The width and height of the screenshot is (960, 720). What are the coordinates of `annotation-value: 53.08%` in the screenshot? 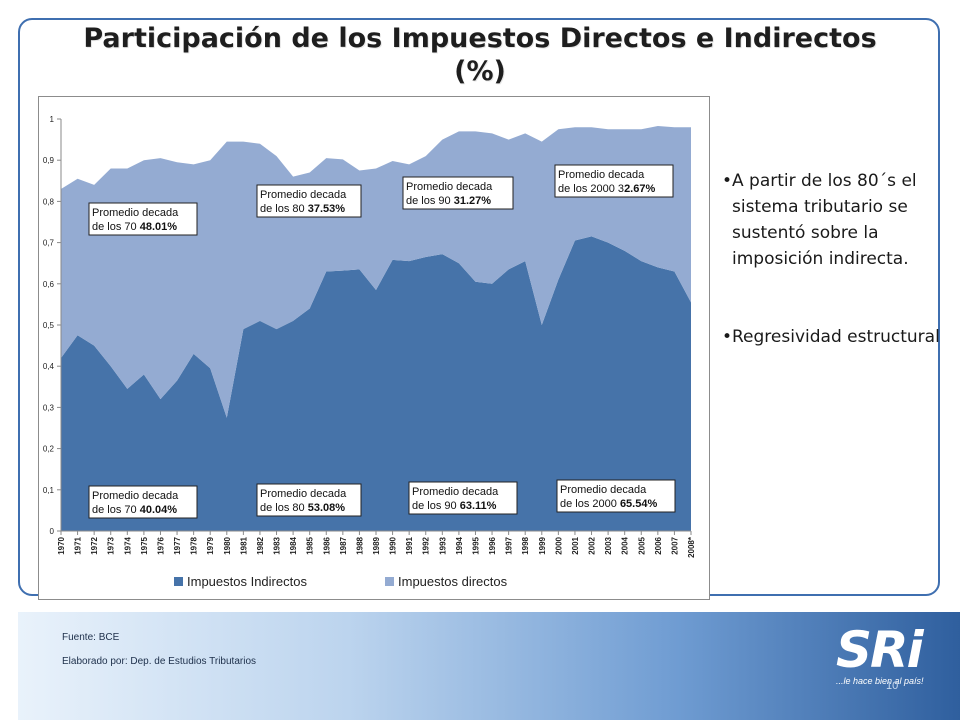 It's located at (327, 508).